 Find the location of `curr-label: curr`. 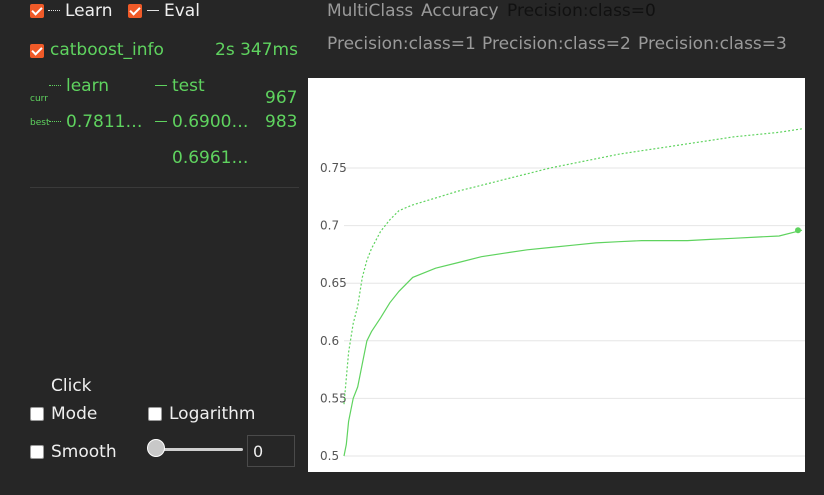

curr-label: curr is located at coordinates (39, 99).